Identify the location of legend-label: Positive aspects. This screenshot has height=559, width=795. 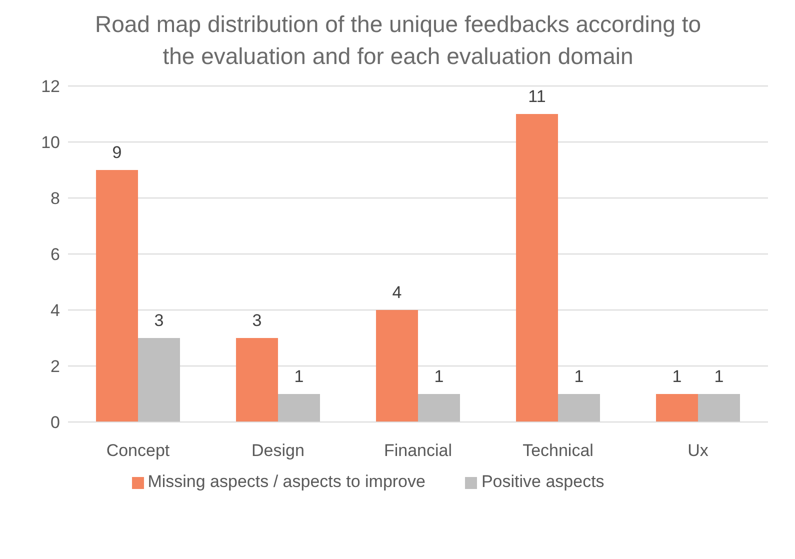
(542, 481).